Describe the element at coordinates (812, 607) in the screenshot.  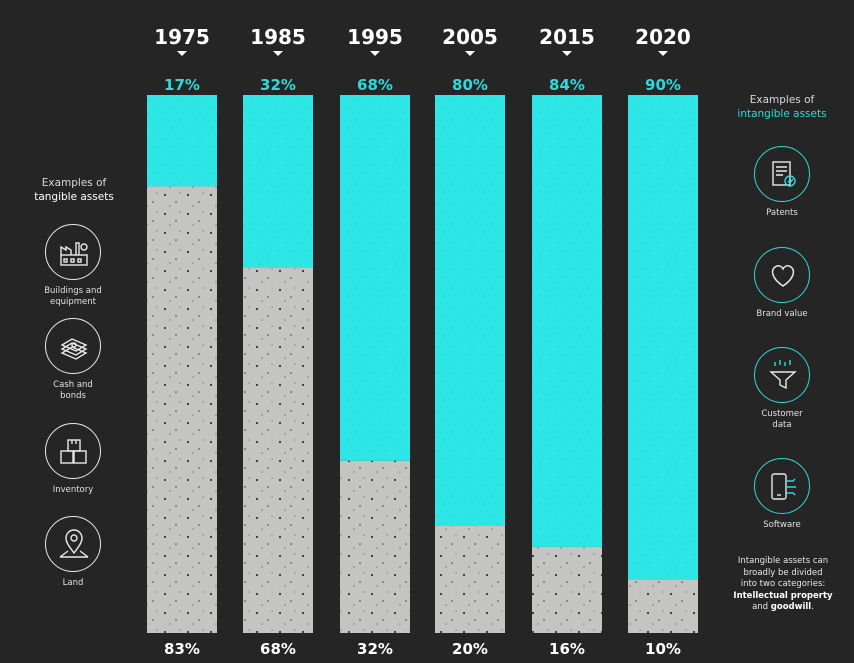
I see `note-end: .` at that location.